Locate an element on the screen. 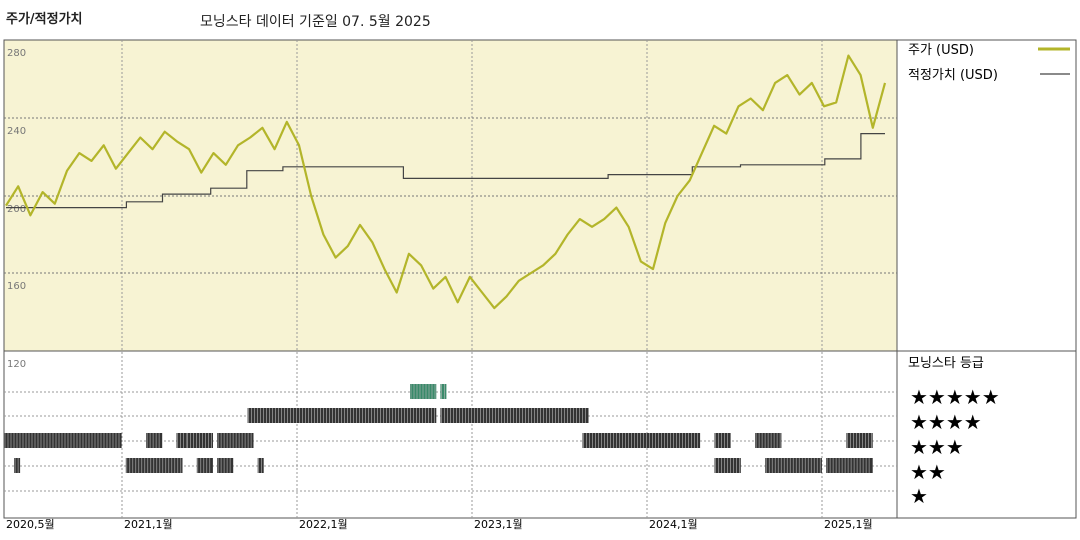  x-tick-label: 2021,1월 is located at coordinates (148, 524).